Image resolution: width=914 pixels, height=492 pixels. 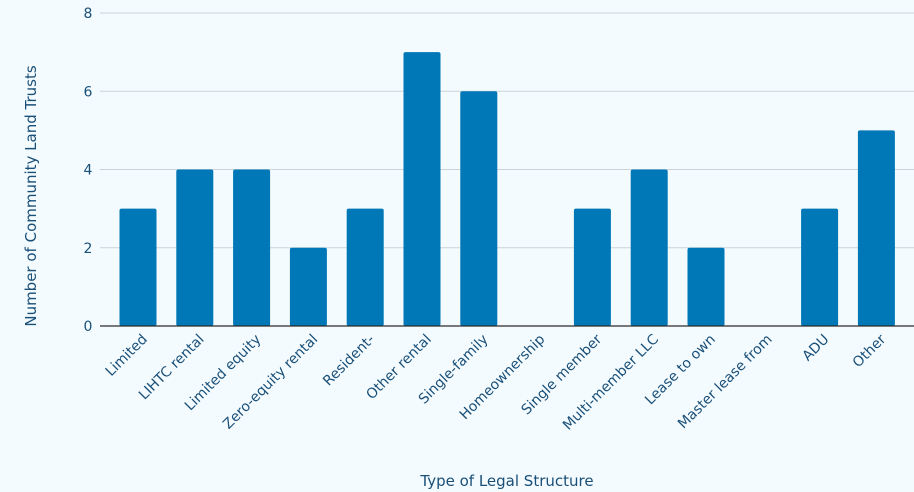 What do you see at coordinates (88, 327) in the screenshot?
I see `y-tick-label: 0` at bounding box center [88, 327].